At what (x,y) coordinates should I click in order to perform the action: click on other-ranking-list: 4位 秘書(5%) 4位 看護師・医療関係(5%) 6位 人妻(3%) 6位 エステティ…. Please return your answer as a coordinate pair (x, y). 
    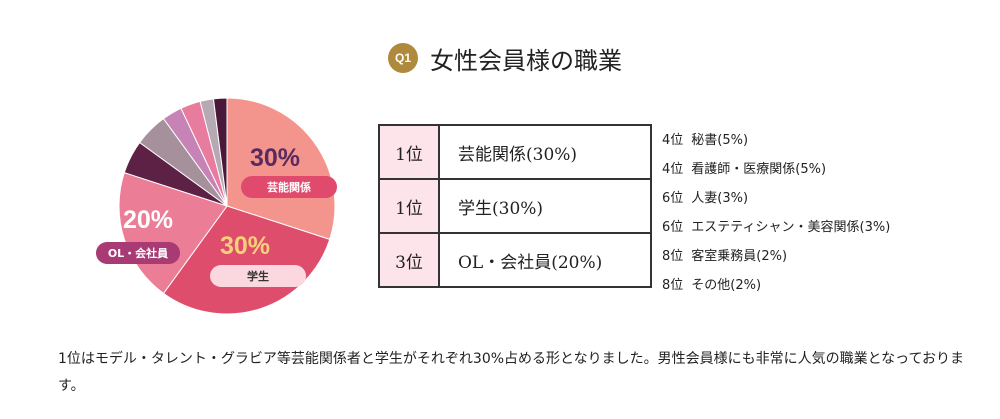
    Looking at the image, I should click on (776, 213).